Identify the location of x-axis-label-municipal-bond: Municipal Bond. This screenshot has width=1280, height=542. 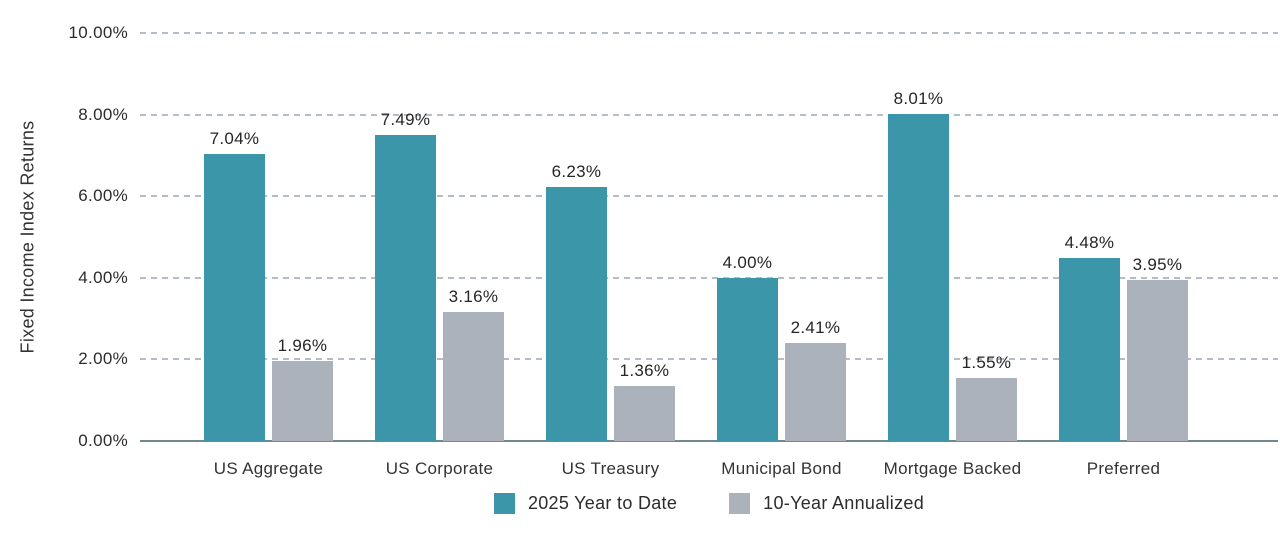
(781, 468).